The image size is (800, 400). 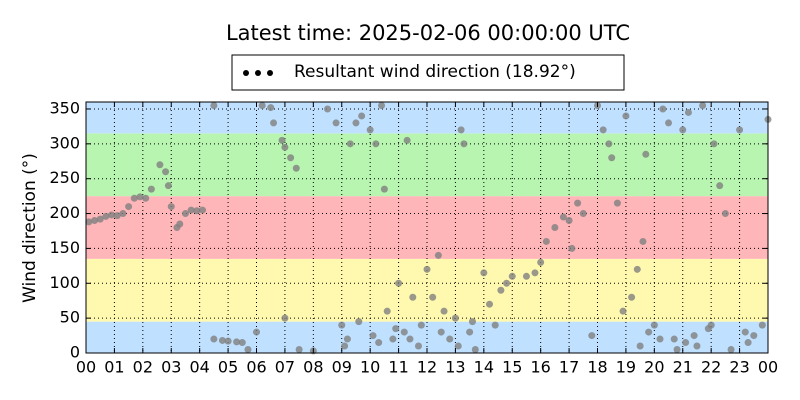 I want to click on x-tick-label: 11, so click(x=398, y=367).